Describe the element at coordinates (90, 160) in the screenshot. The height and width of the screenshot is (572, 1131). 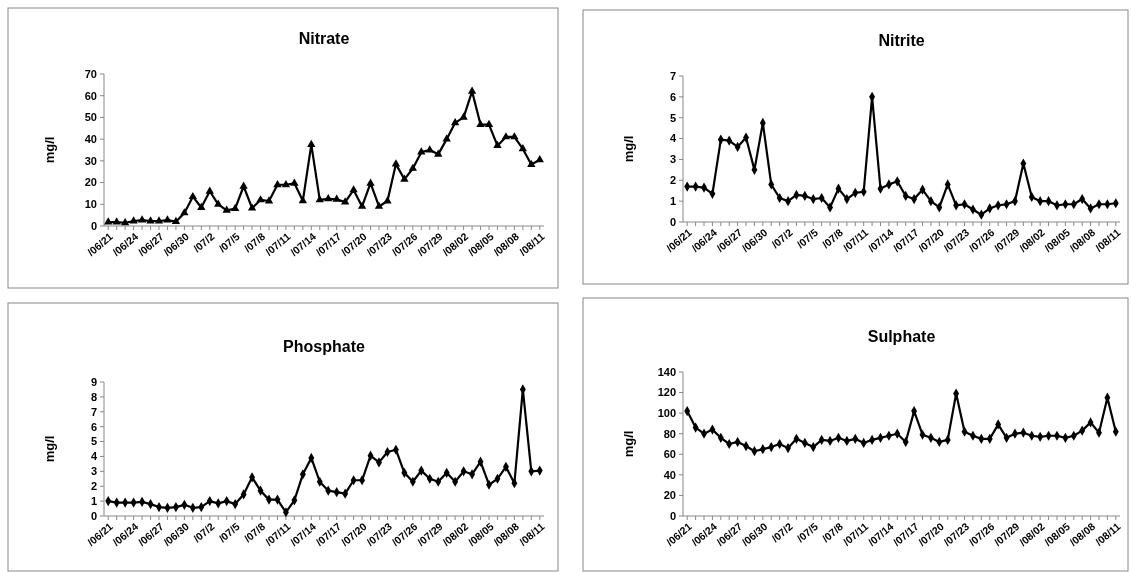
I see `y-tick-label: 30` at that location.